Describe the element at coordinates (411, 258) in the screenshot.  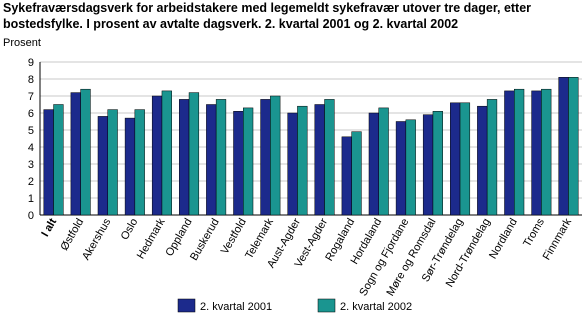
I see `x-tick-label: Møre og Romsdal` at that location.